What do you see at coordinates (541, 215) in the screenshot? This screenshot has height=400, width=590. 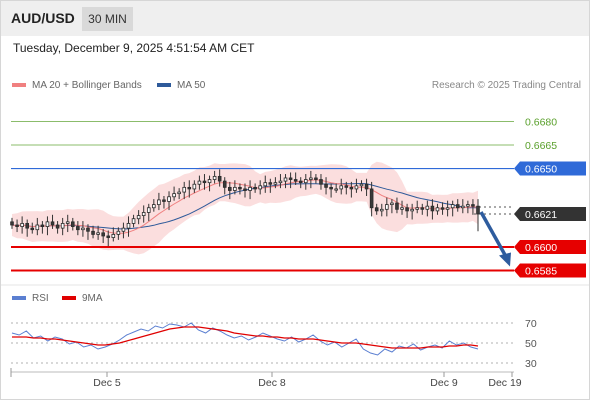 I see `price-tag-text-3: 0.6621` at bounding box center [541, 215].